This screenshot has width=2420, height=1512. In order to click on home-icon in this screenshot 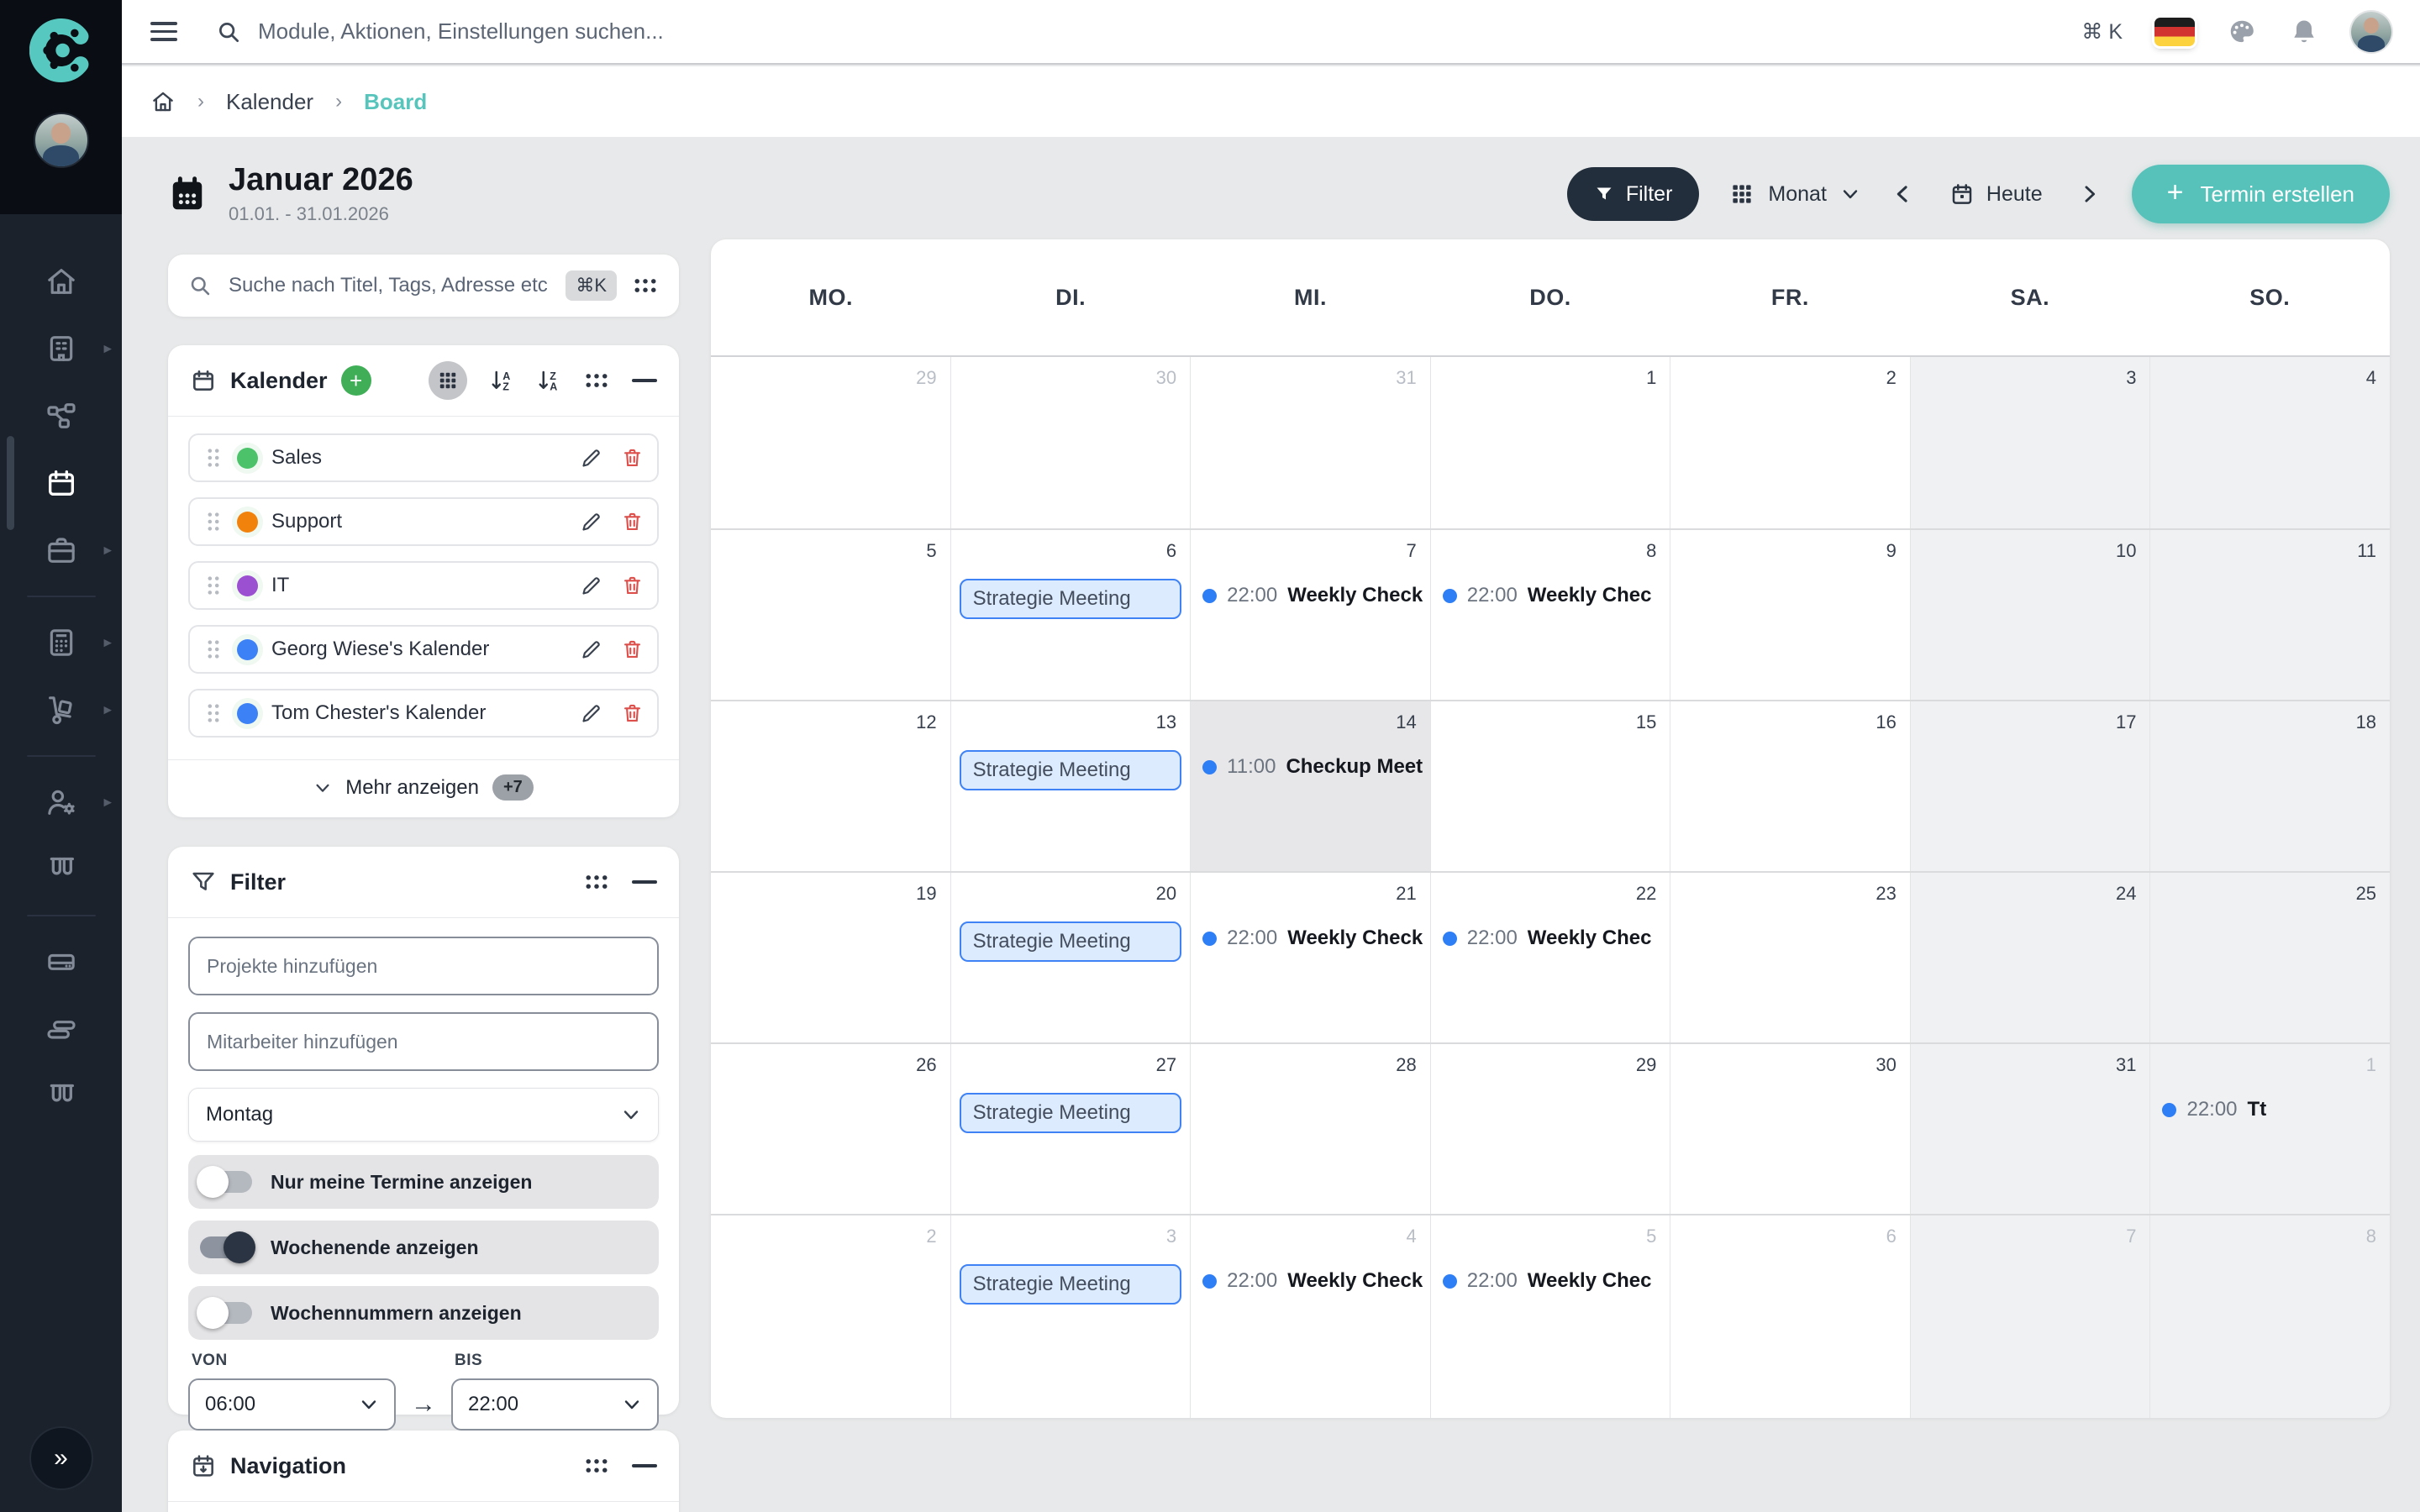, I will do `click(163, 101)`.